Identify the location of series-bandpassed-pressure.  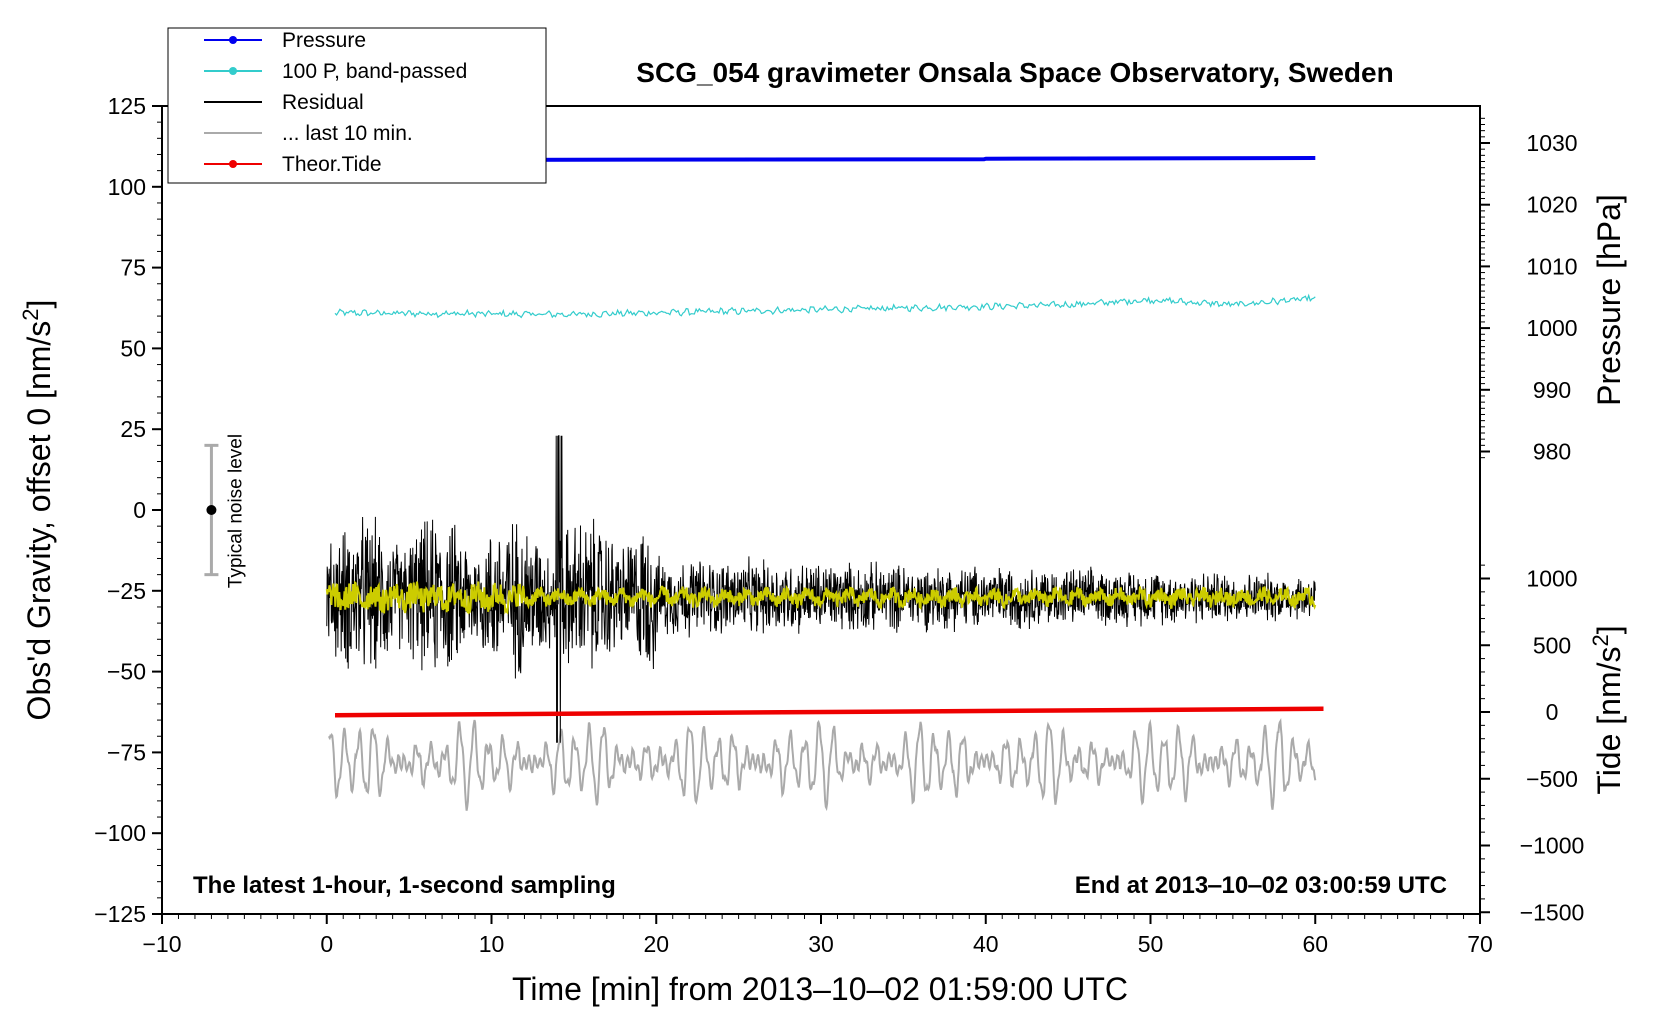
(825, 306).